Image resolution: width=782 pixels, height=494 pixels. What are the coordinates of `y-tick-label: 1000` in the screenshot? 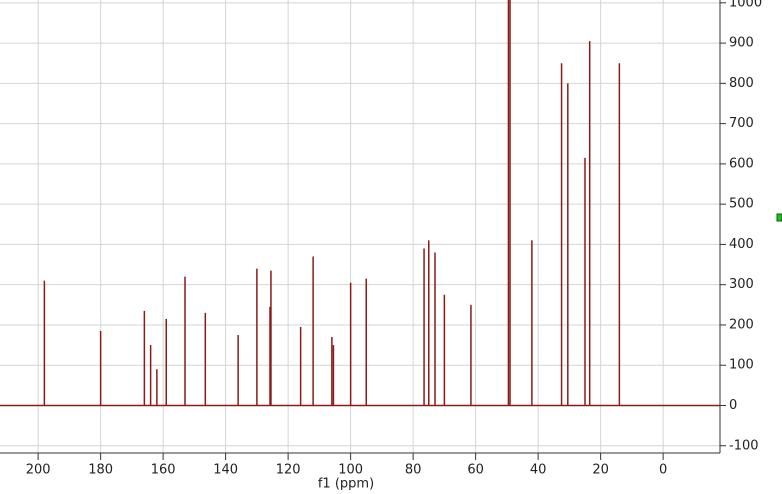 It's located at (745, 5).